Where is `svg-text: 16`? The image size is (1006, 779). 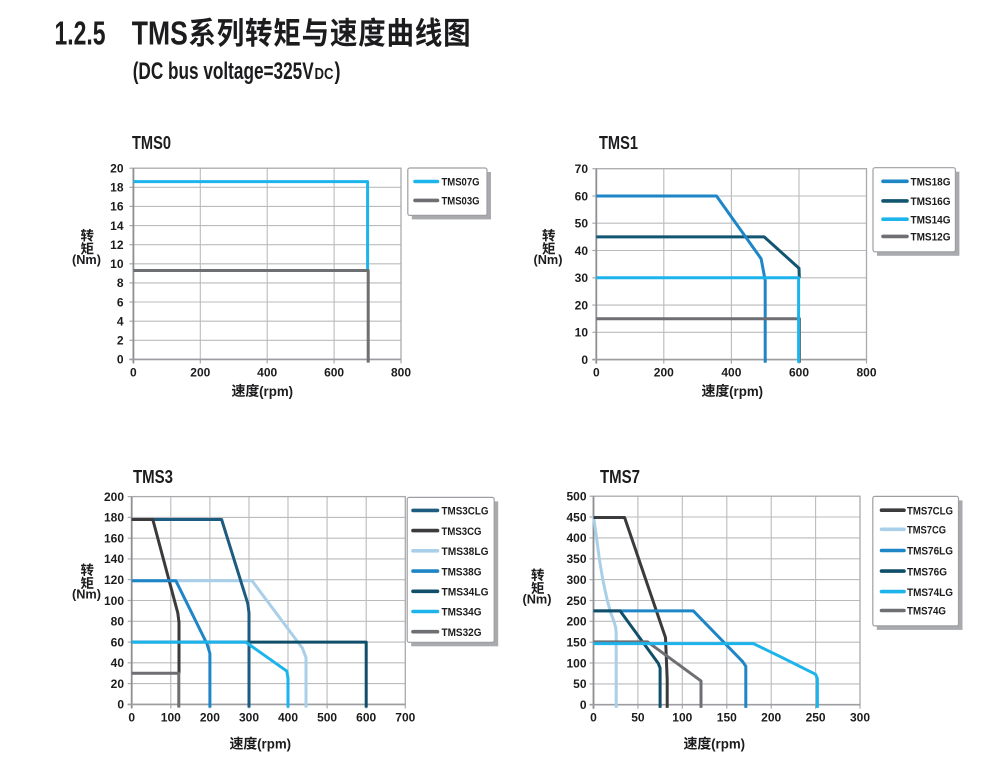
svg-text: 16 is located at coordinates (117, 207).